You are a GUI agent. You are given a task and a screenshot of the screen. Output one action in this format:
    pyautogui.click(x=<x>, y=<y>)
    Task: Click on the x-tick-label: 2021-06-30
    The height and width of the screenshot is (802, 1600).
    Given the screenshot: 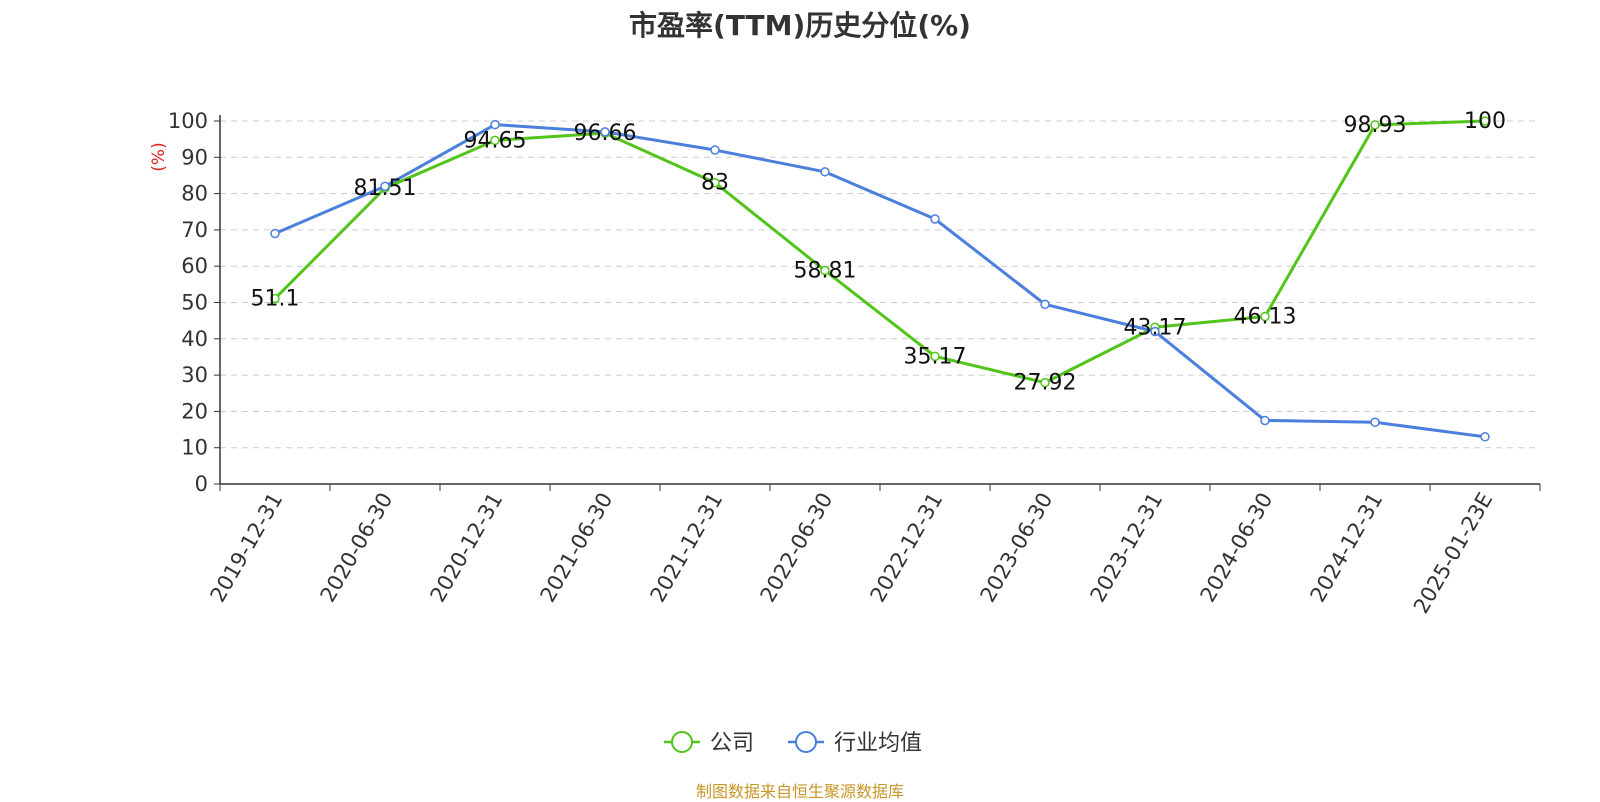 What is the action you would take?
    pyautogui.click(x=577, y=548)
    